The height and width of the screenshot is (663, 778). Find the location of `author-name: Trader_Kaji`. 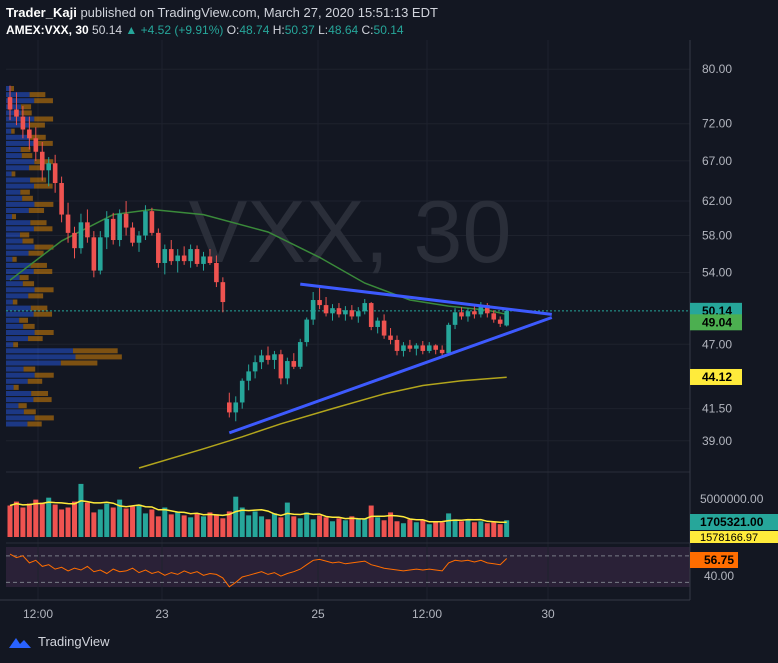

author-name: Trader_Kaji is located at coordinates (41, 12).